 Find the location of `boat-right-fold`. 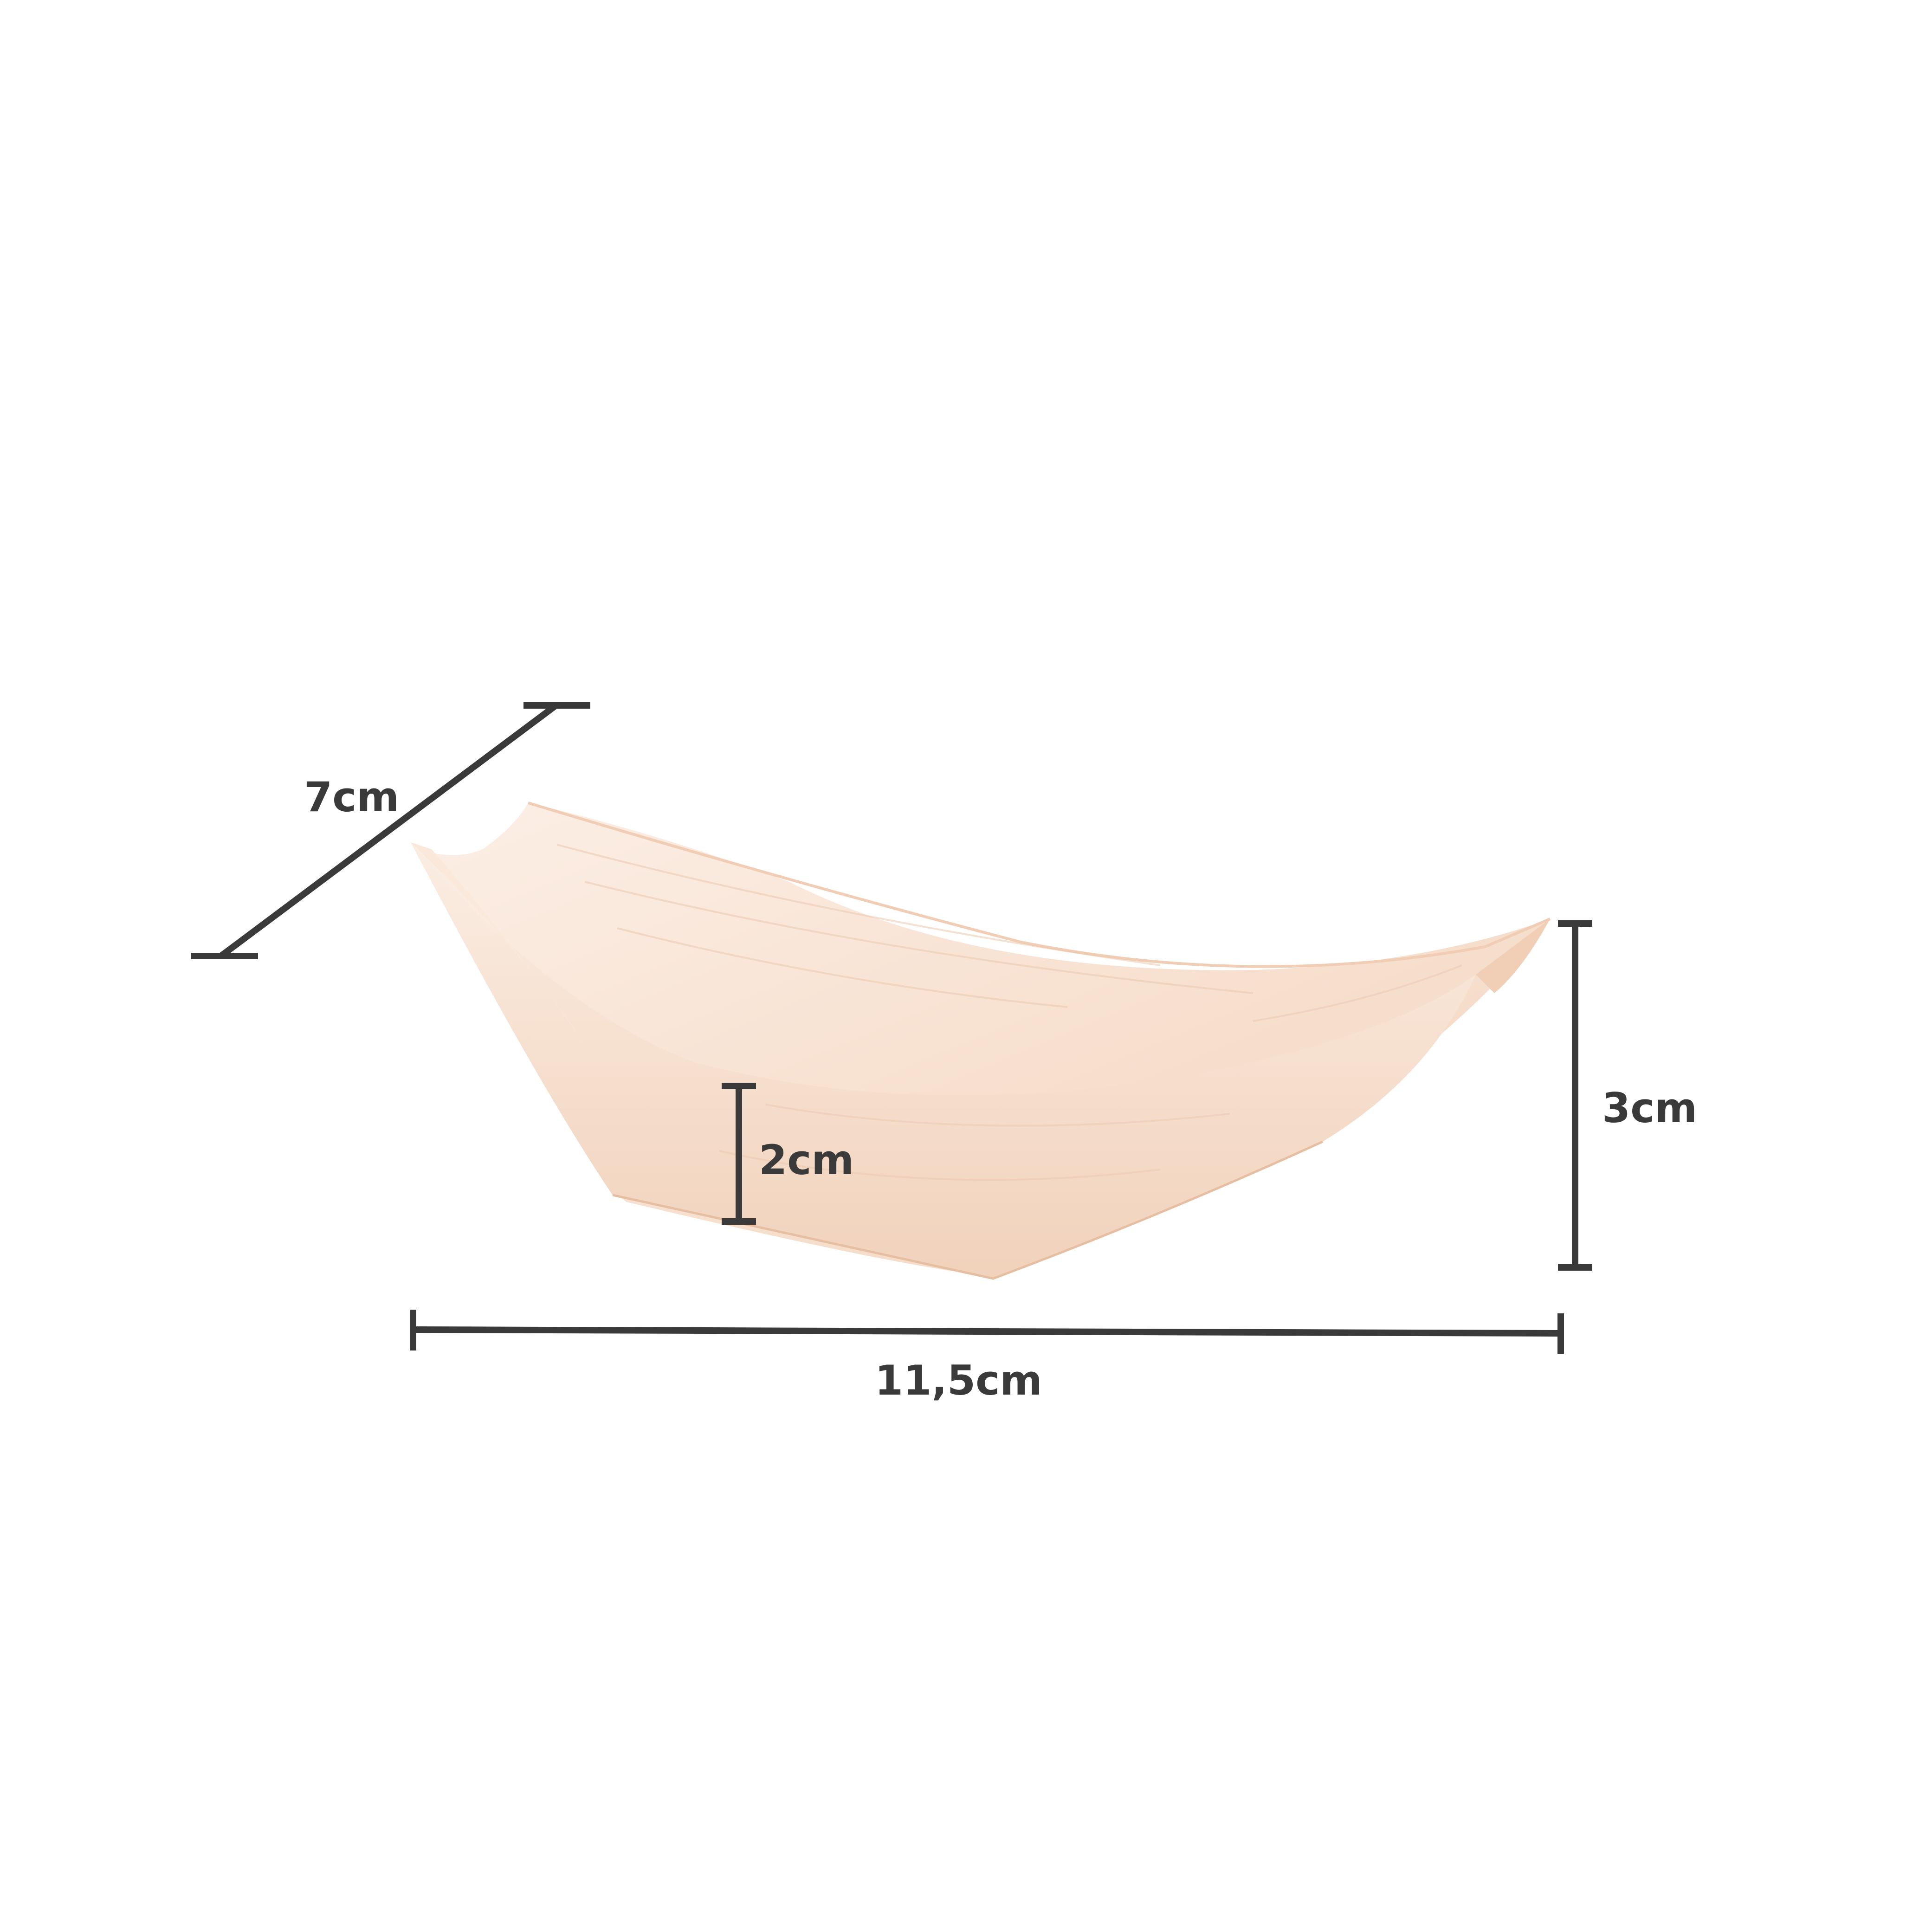

boat-right-fold is located at coordinates (1513, 956).